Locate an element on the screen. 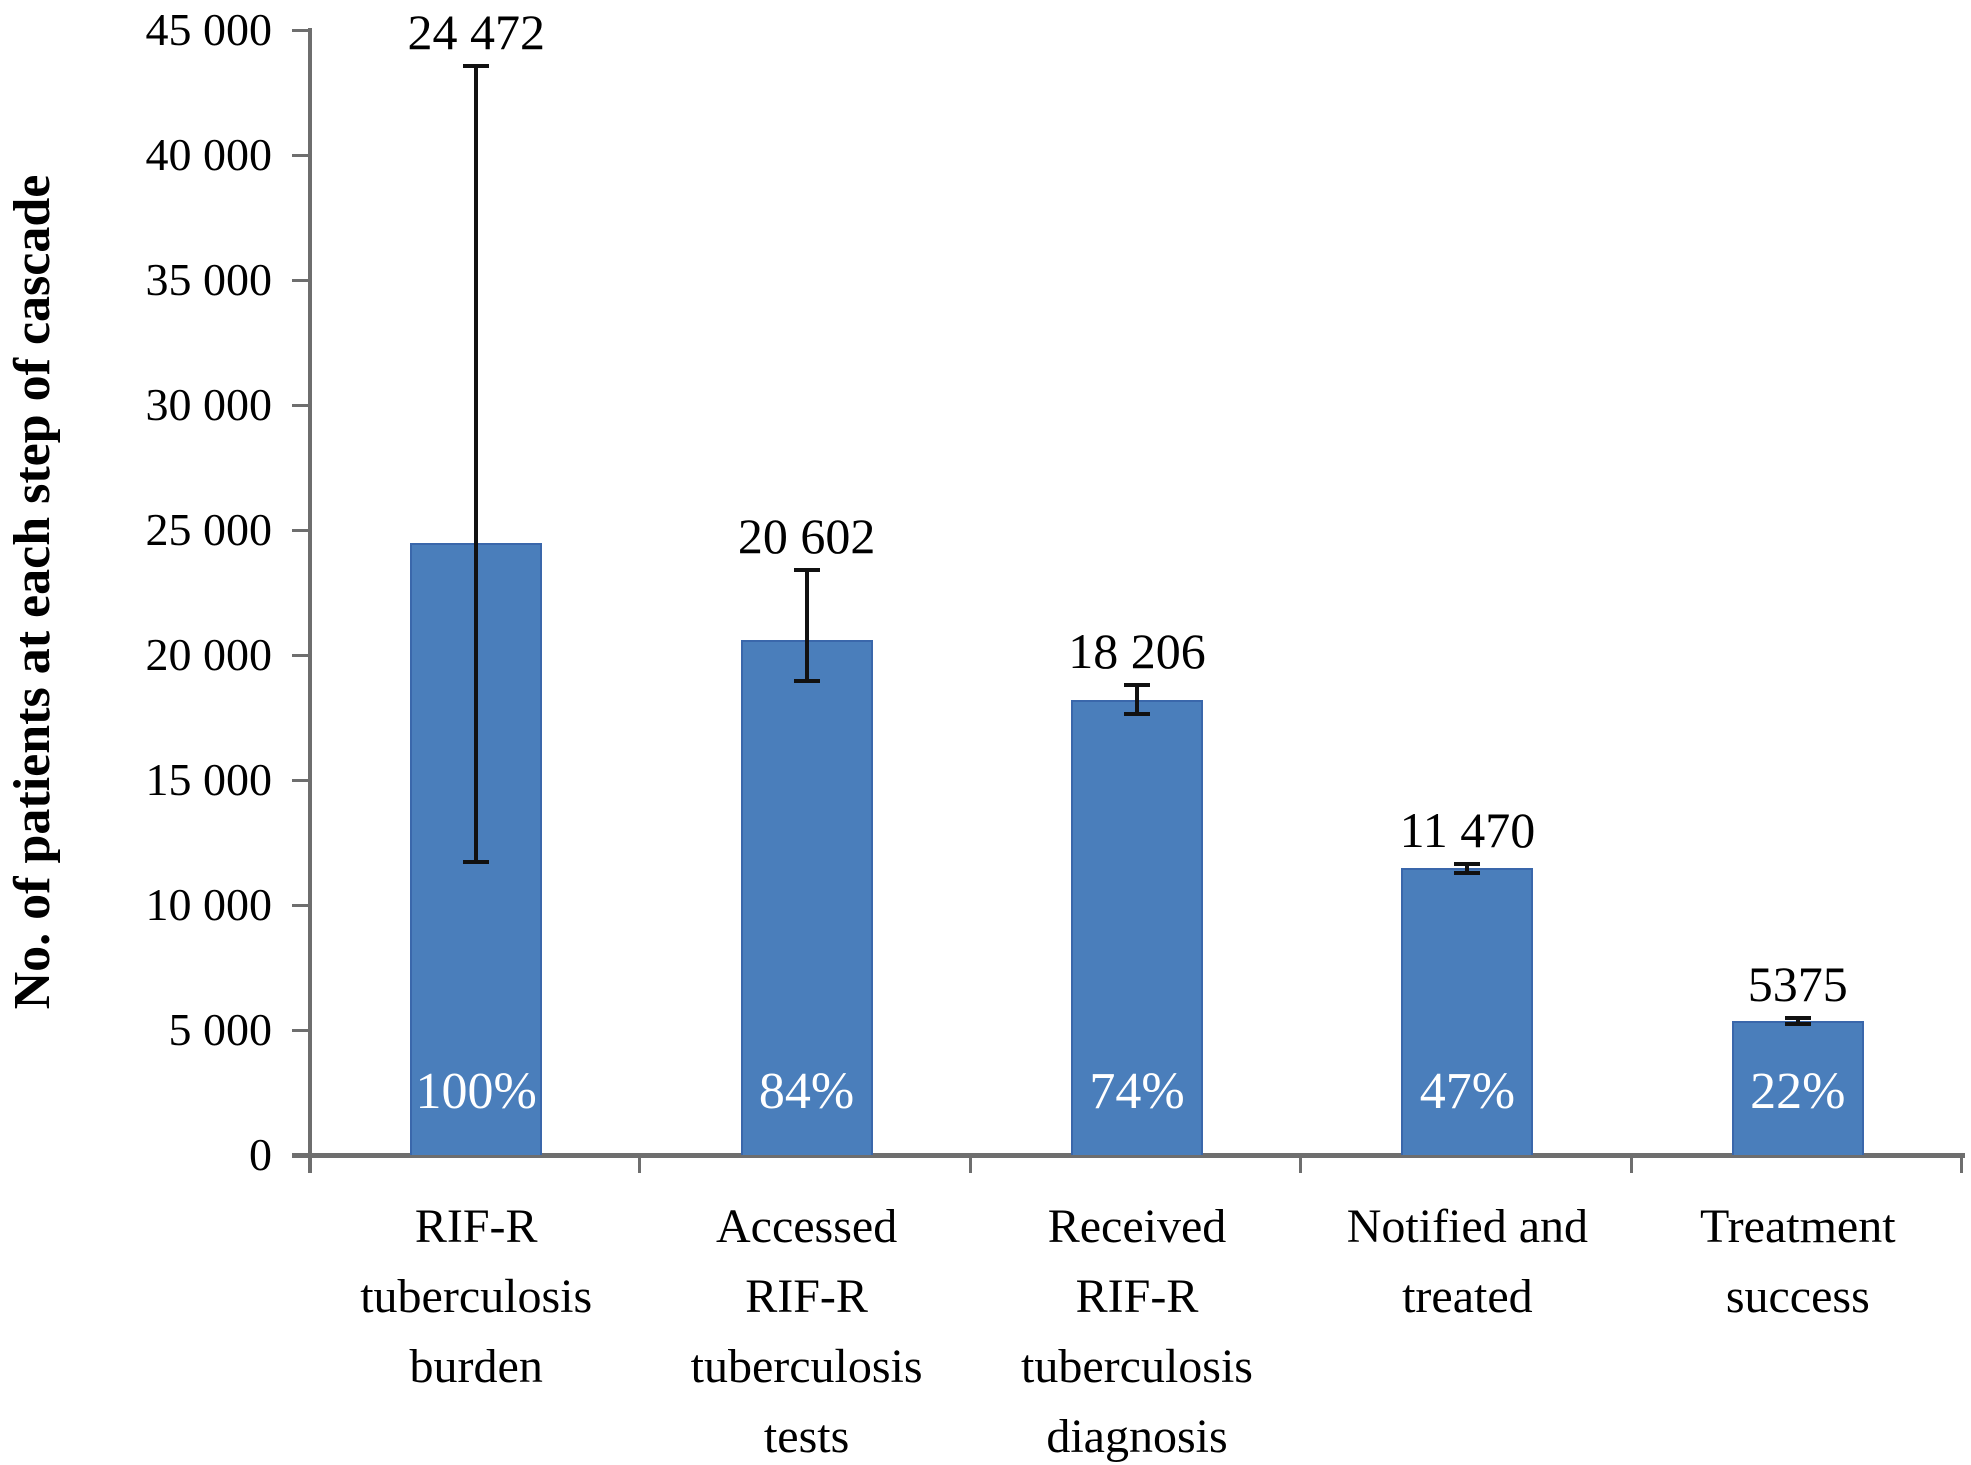 The height and width of the screenshot is (1465, 1971). y-tick-label: 25 000 is located at coordinates (209, 529).